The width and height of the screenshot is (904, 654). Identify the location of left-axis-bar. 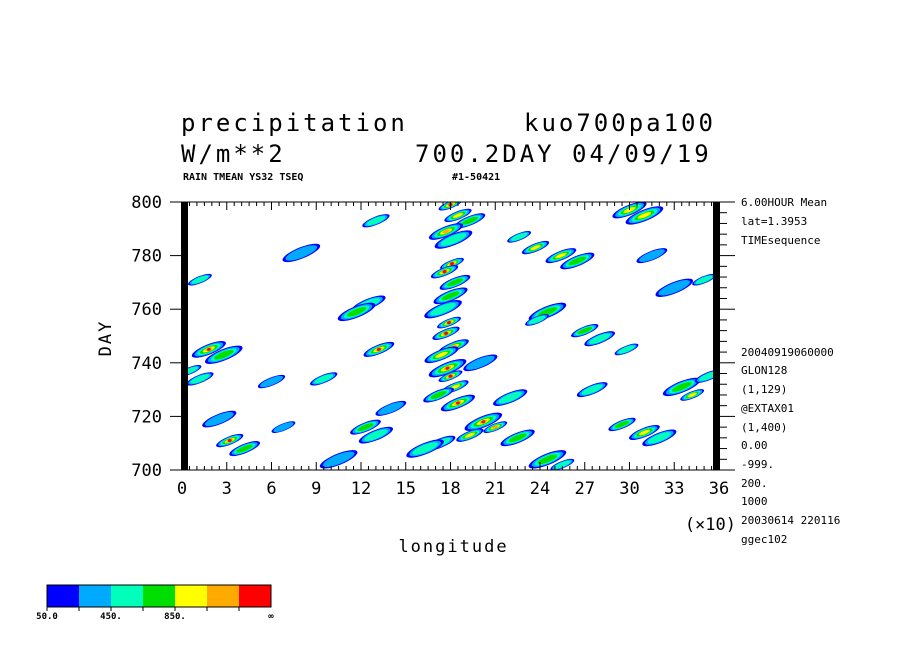
(184, 336).